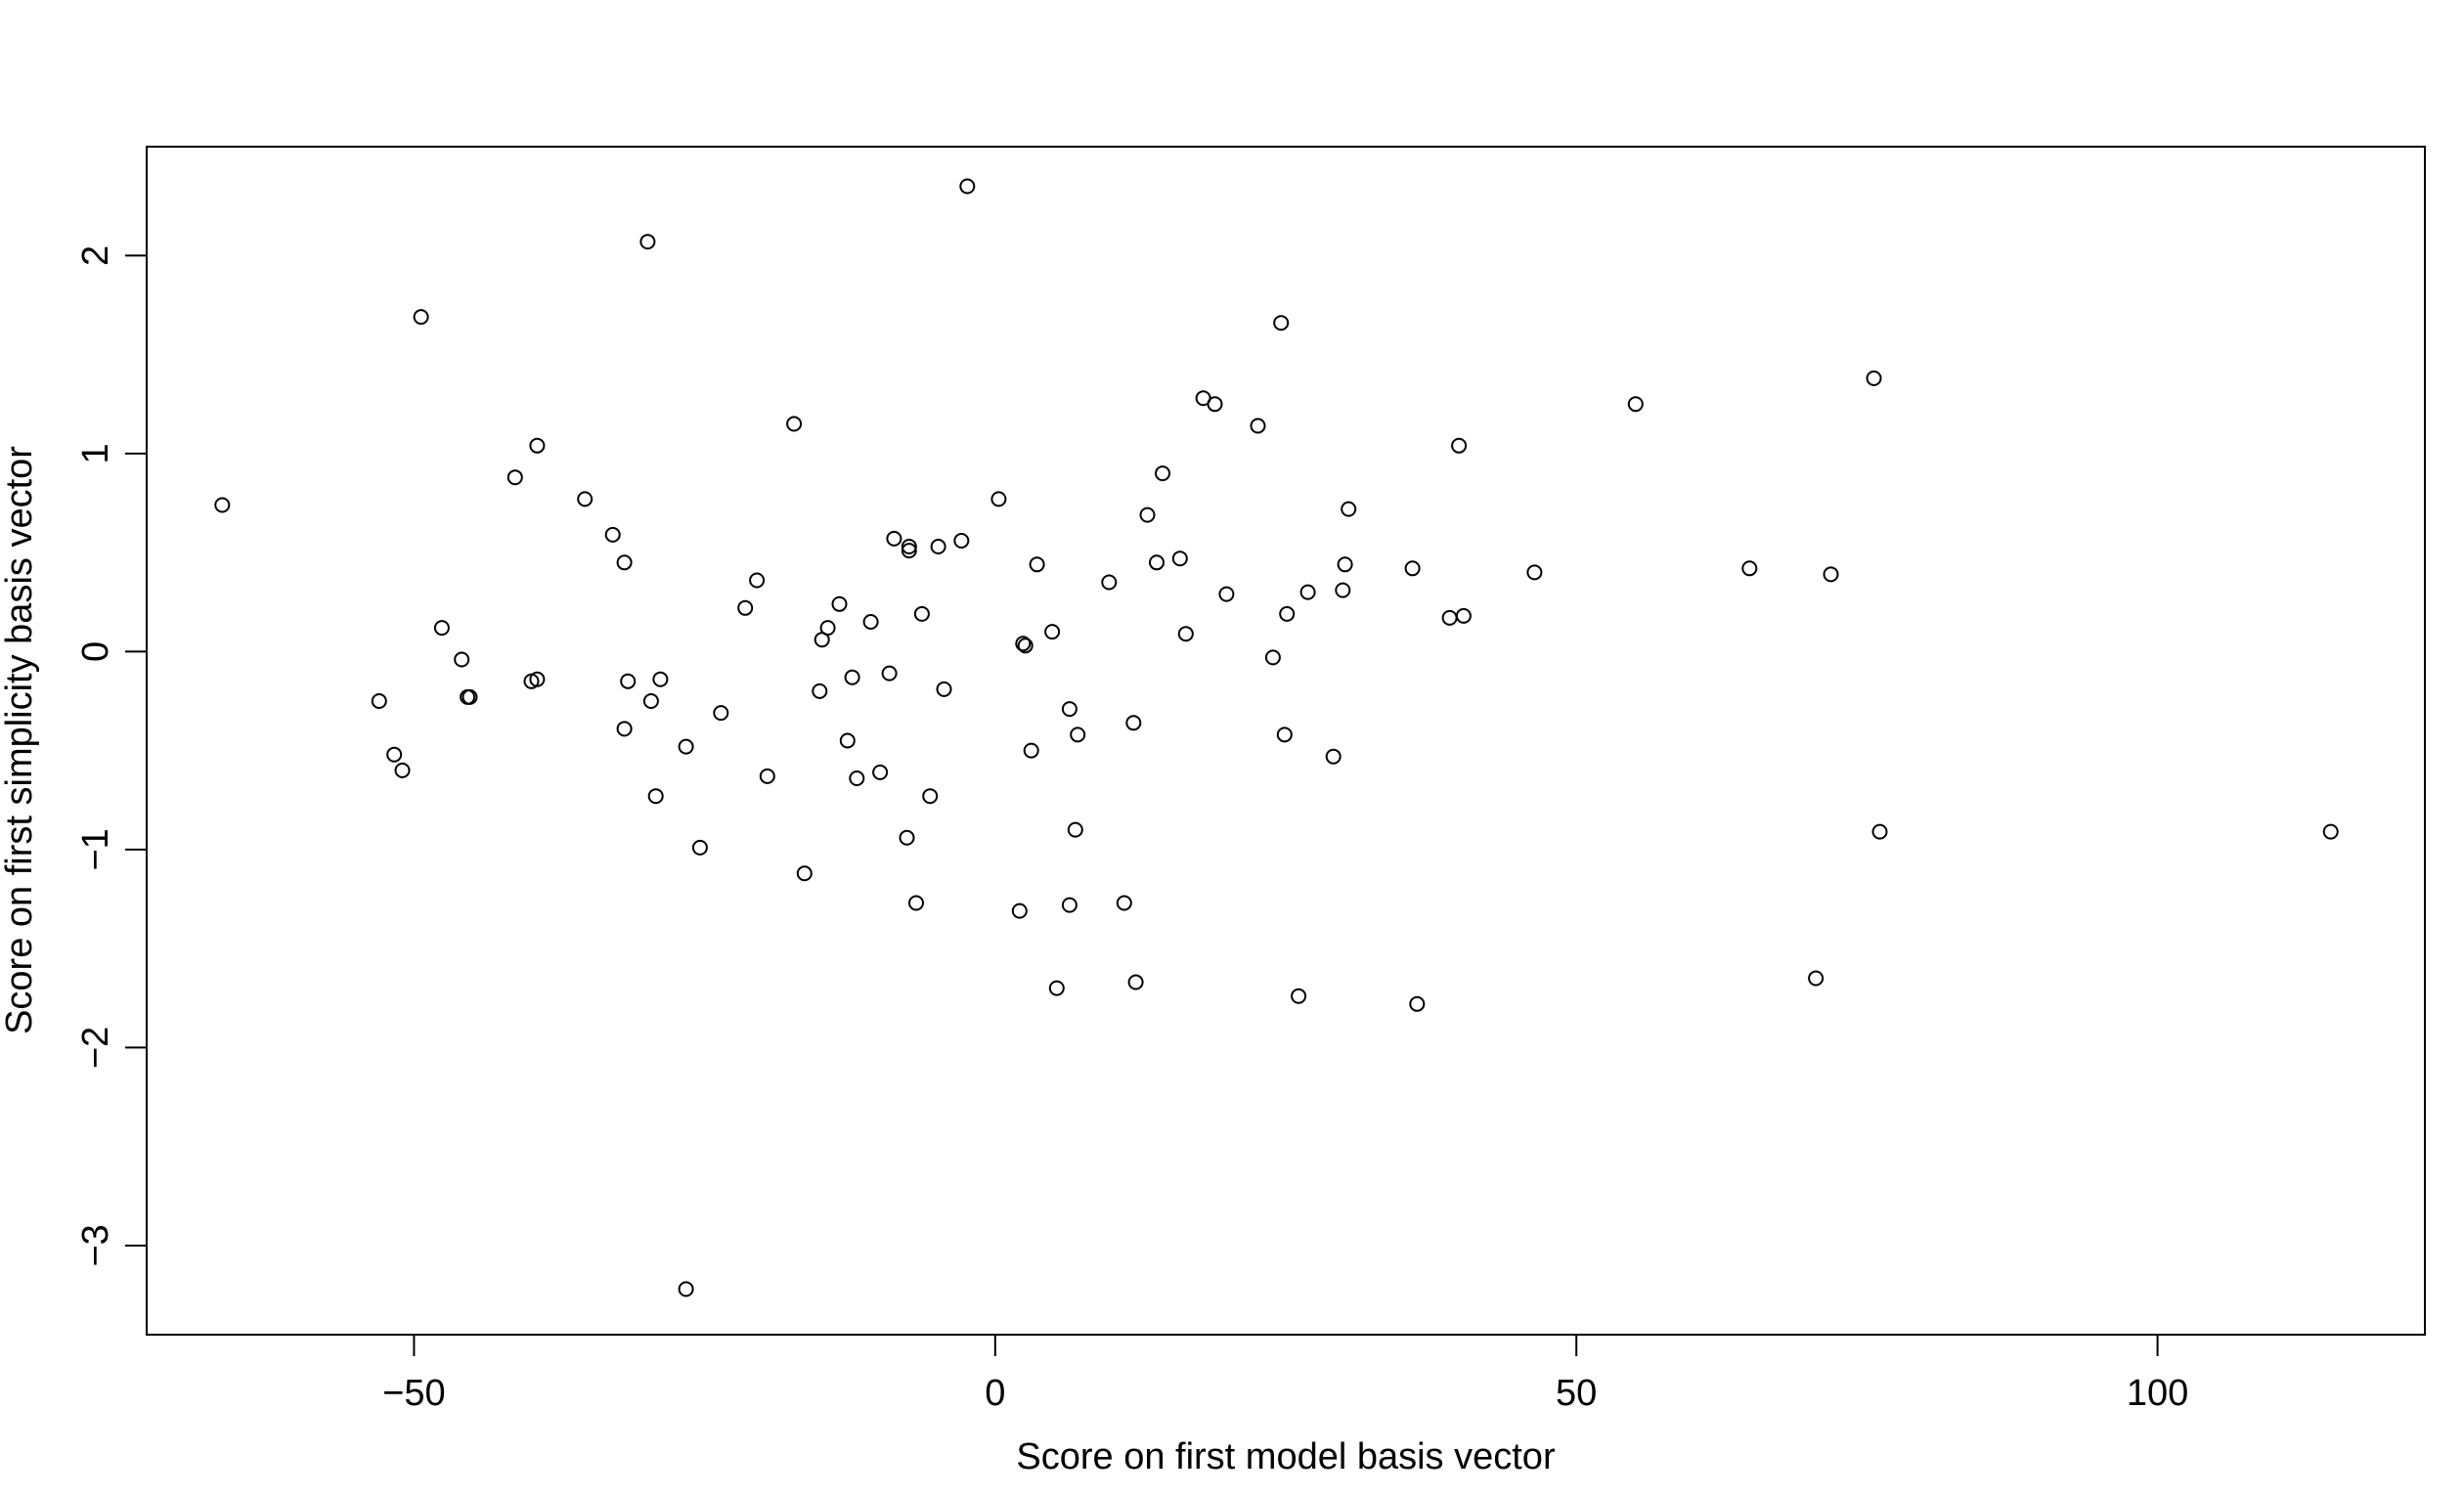 The height and width of the screenshot is (1496, 2464). Describe the element at coordinates (2157, 1393) in the screenshot. I see `x-tick-label: 100` at that location.